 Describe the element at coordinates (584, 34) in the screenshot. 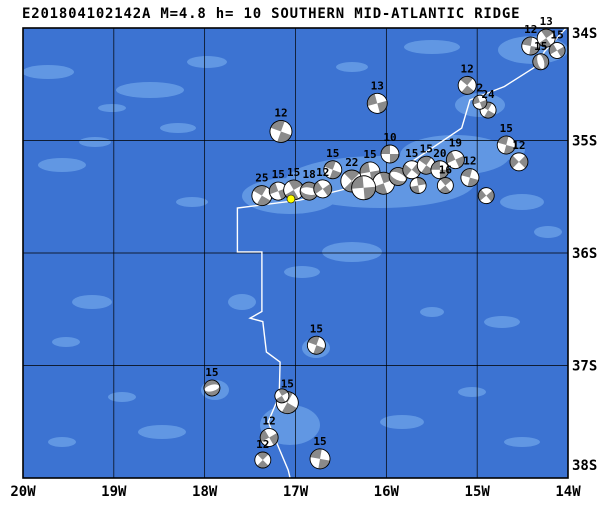

I see `y-axis-label: 34S` at that location.